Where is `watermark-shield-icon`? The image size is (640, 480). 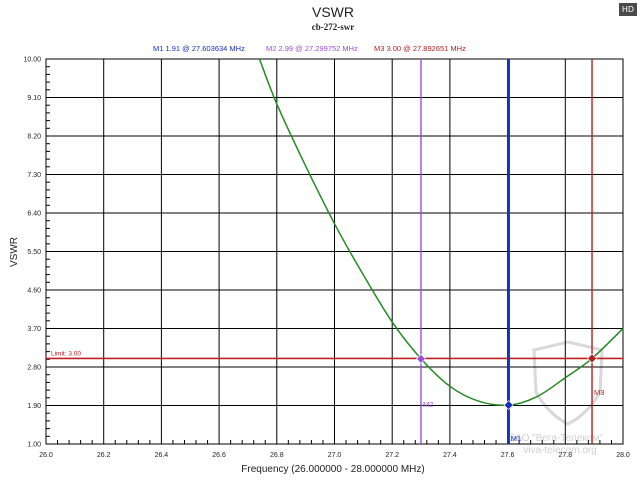 watermark-shield-icon is located at coordinates (568, 383).